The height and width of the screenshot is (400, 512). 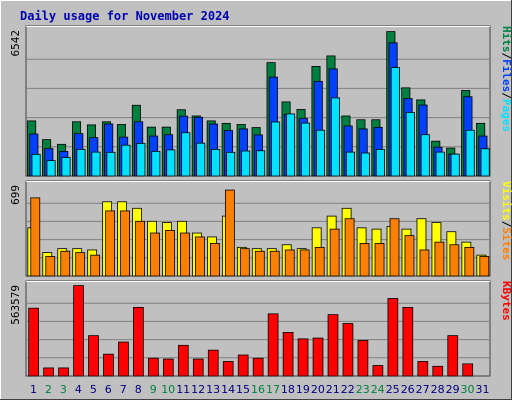 What do you see at coordinates (348, 389) in the screenshot?
I see `x-label-day: 22` at bounding box center [348, 389].